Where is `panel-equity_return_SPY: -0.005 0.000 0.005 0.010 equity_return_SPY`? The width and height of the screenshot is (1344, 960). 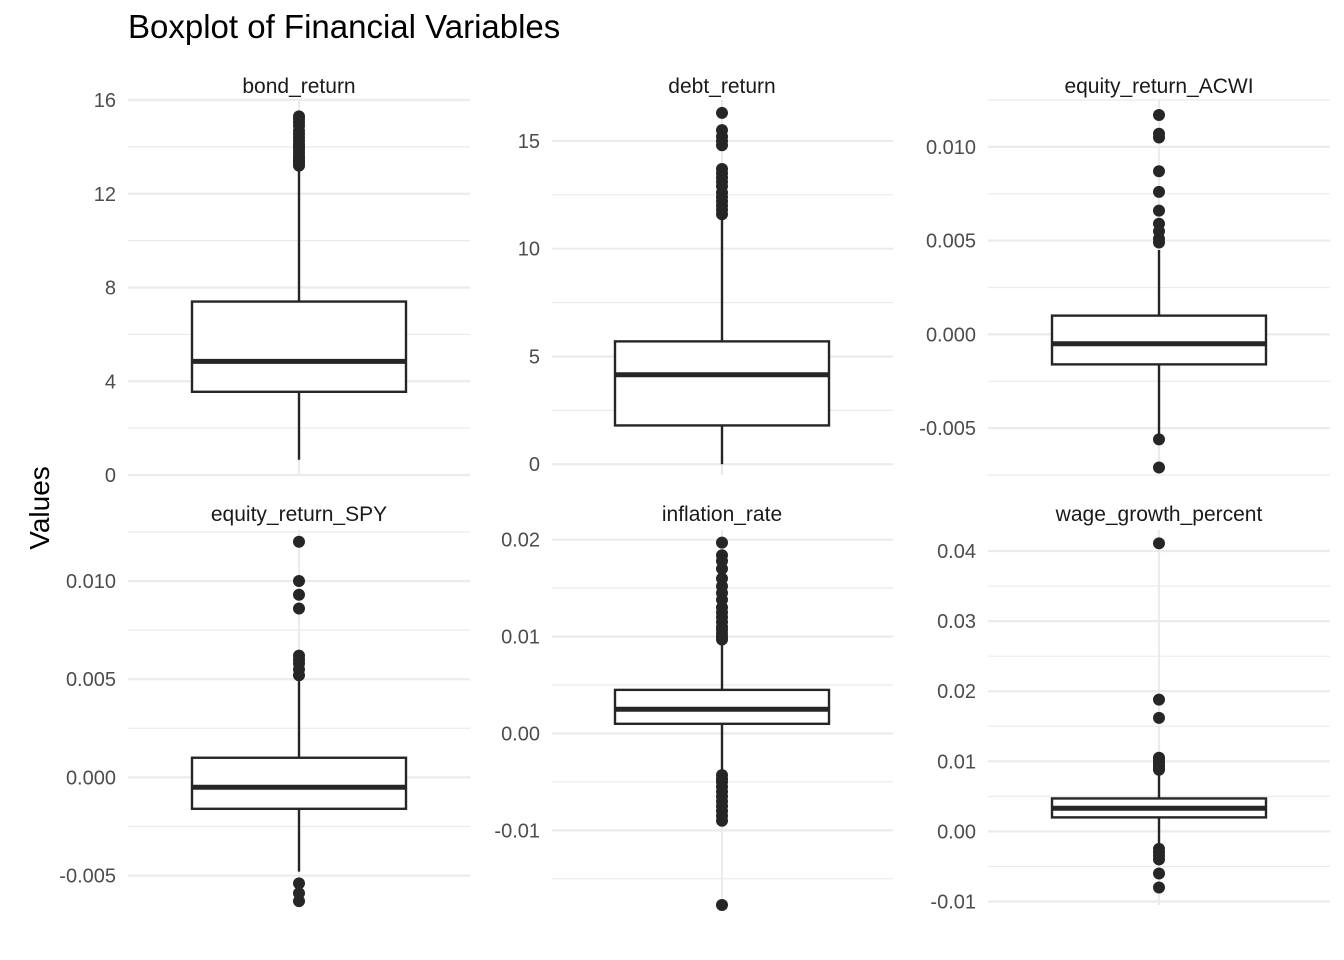 panel-equity_return_SPY: -0.005 0.000 0.005 0.010 equity_return_SPY is located at coordinates (264, 705).